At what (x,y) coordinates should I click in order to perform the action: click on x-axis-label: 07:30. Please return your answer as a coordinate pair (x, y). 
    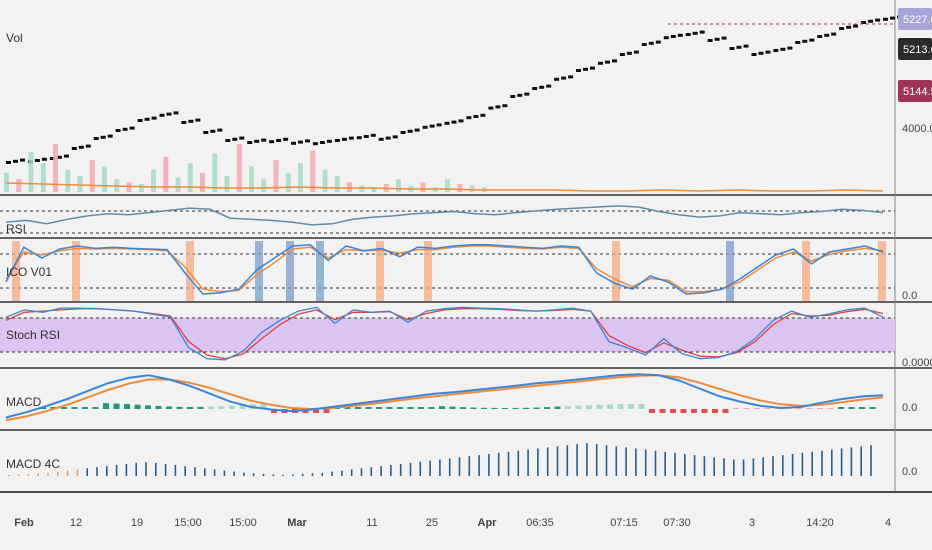
    Looking at the image, I should click on (677, 523).